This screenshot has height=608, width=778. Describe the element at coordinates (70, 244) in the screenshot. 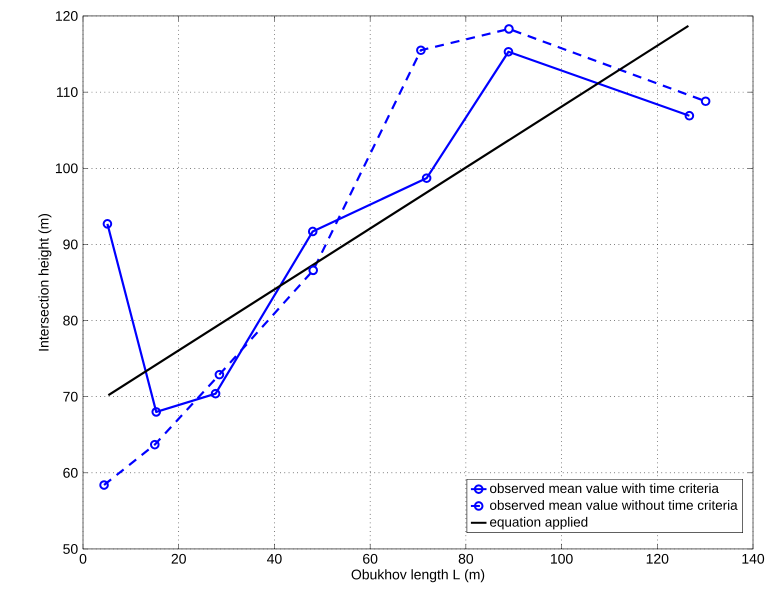

I see `y-tick-label: 90` at that location.